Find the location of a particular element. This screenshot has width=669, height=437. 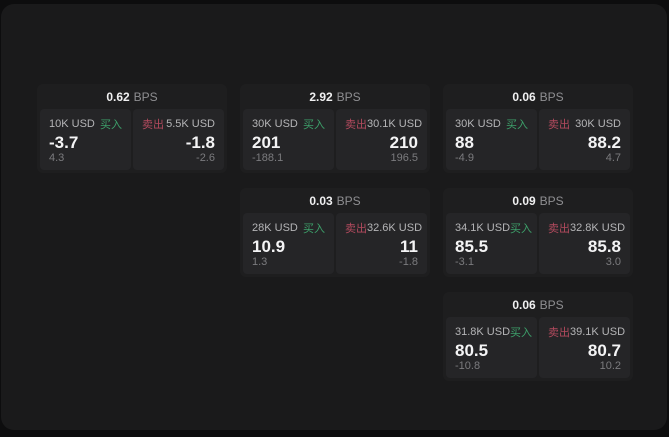

sell-size-label: 30K USD is located at coordinates (598, 124).